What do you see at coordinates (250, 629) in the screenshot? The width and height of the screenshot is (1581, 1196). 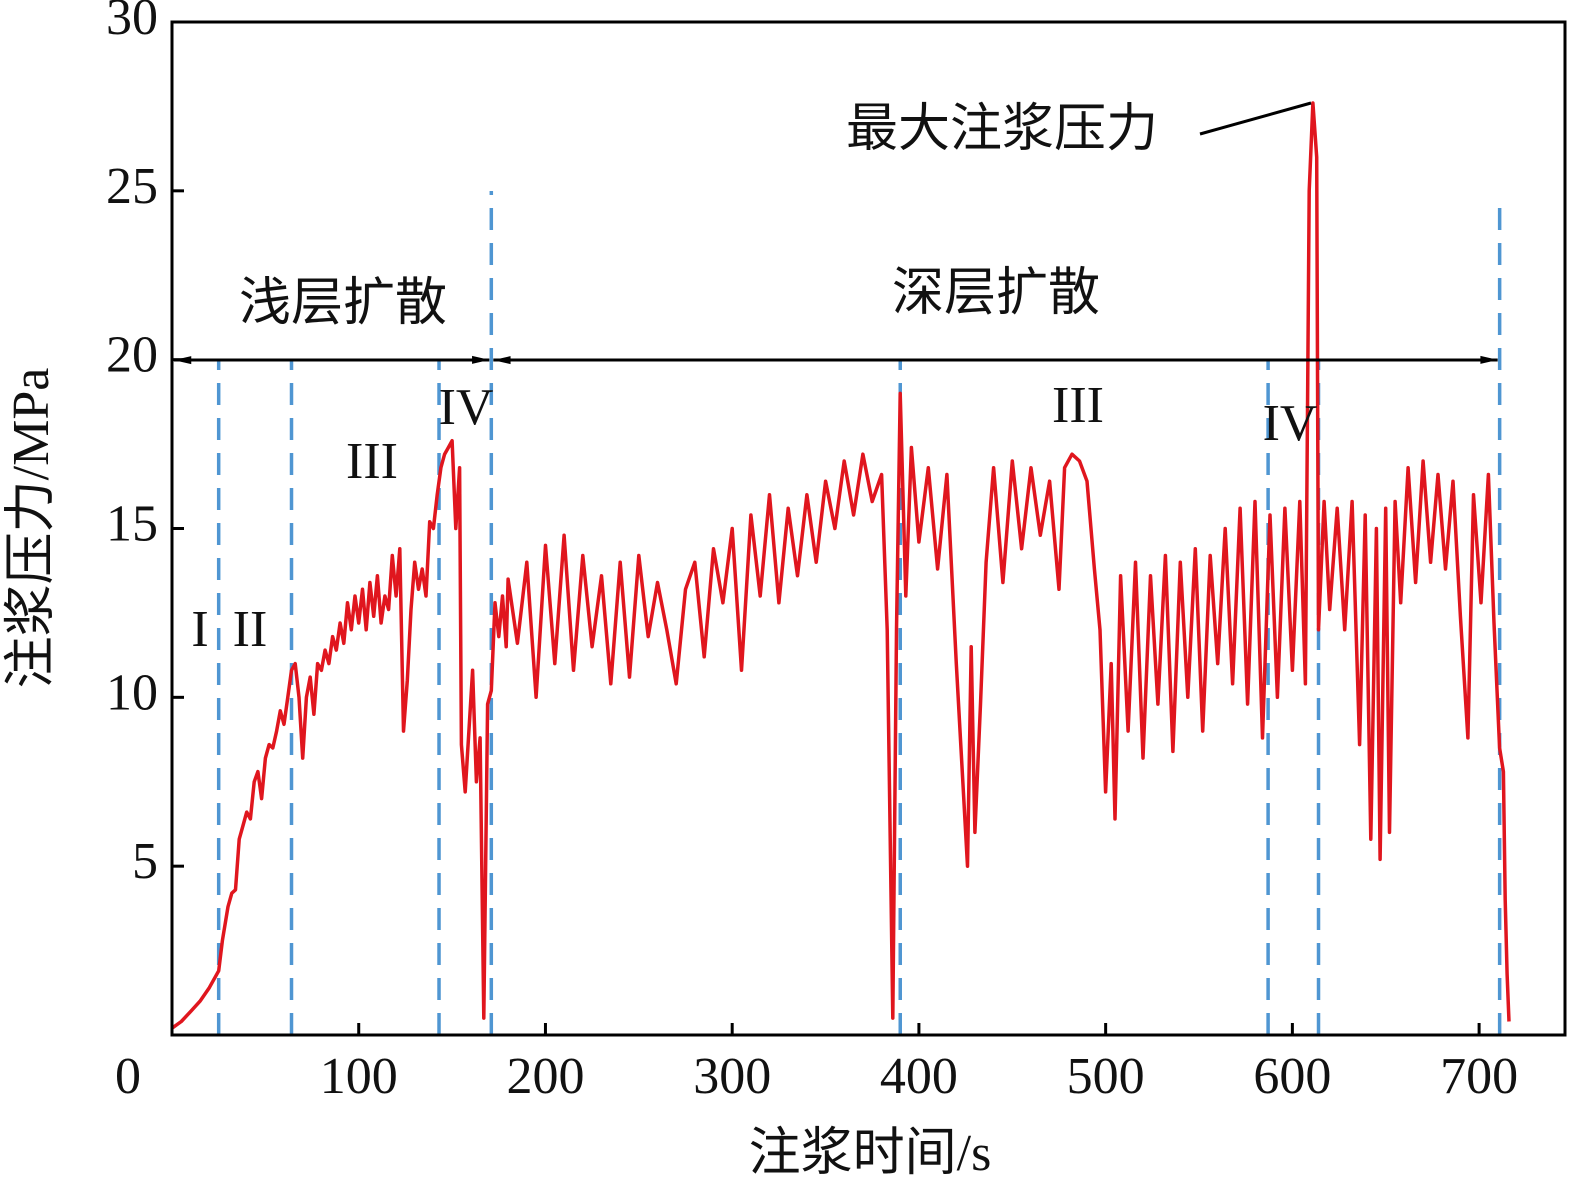 I see `annotation: II` at bounding box center [250, 629].